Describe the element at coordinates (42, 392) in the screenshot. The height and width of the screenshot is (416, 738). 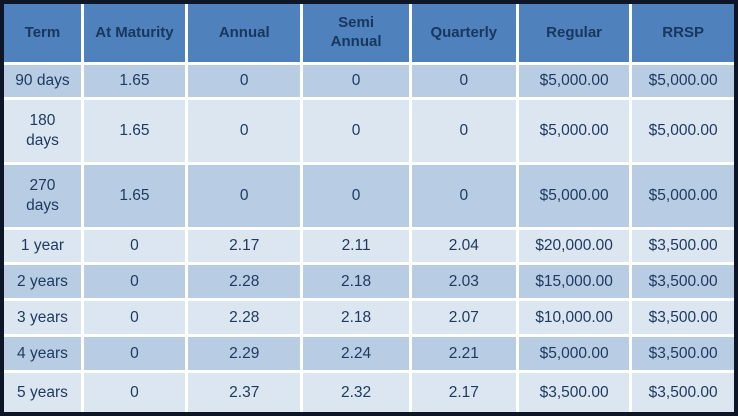
I see `term-cell: 5 years` at that location.